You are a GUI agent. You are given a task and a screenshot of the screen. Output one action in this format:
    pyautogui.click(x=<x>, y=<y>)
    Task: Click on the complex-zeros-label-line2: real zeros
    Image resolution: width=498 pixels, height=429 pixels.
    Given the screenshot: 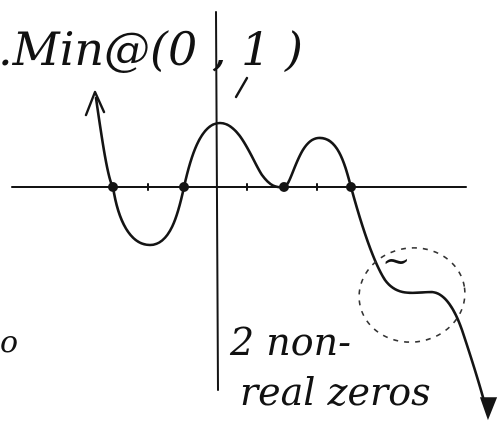 What is the action you would take?
    pyautogui.click(x=335, y=392)
    